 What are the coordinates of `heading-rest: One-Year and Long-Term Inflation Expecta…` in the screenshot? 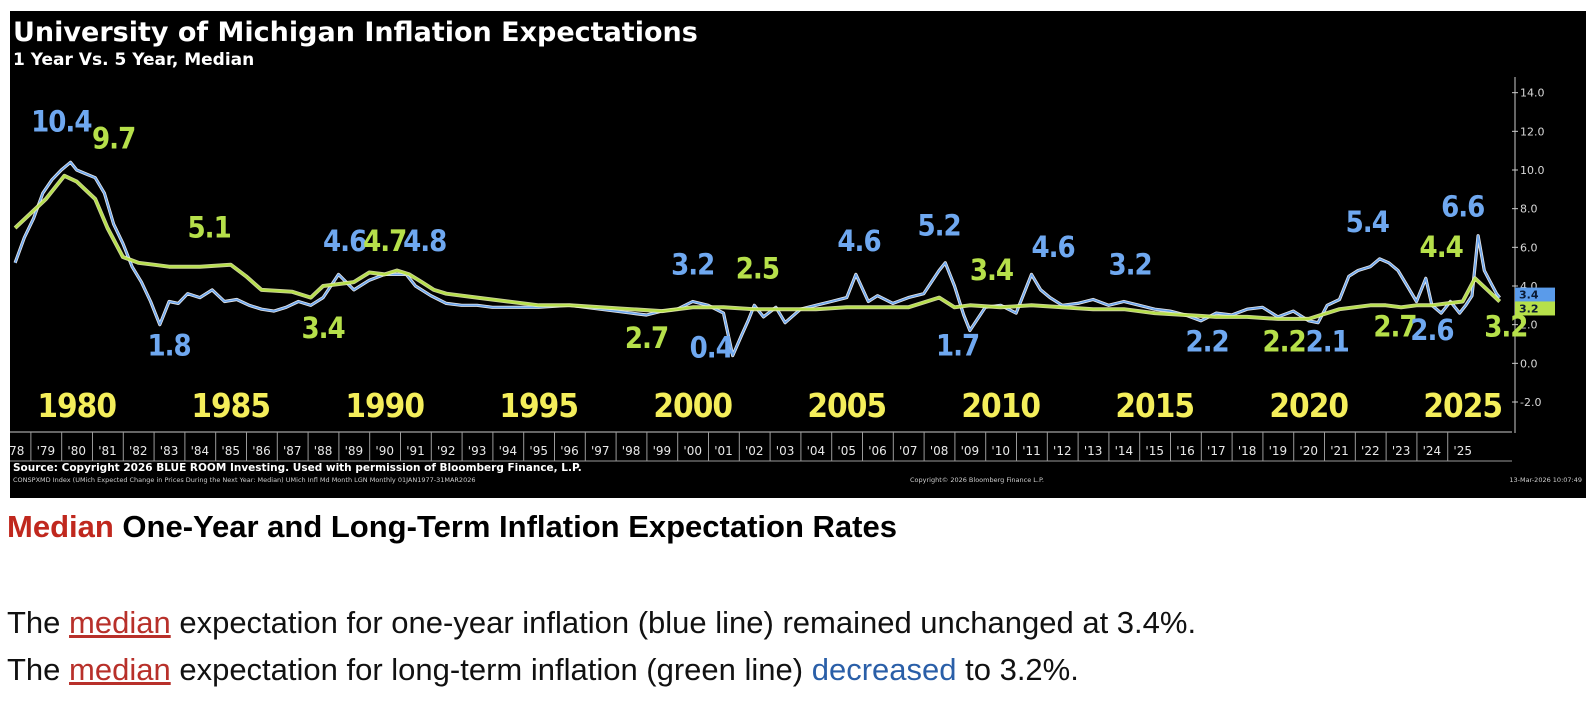 It's located at (505, 526).